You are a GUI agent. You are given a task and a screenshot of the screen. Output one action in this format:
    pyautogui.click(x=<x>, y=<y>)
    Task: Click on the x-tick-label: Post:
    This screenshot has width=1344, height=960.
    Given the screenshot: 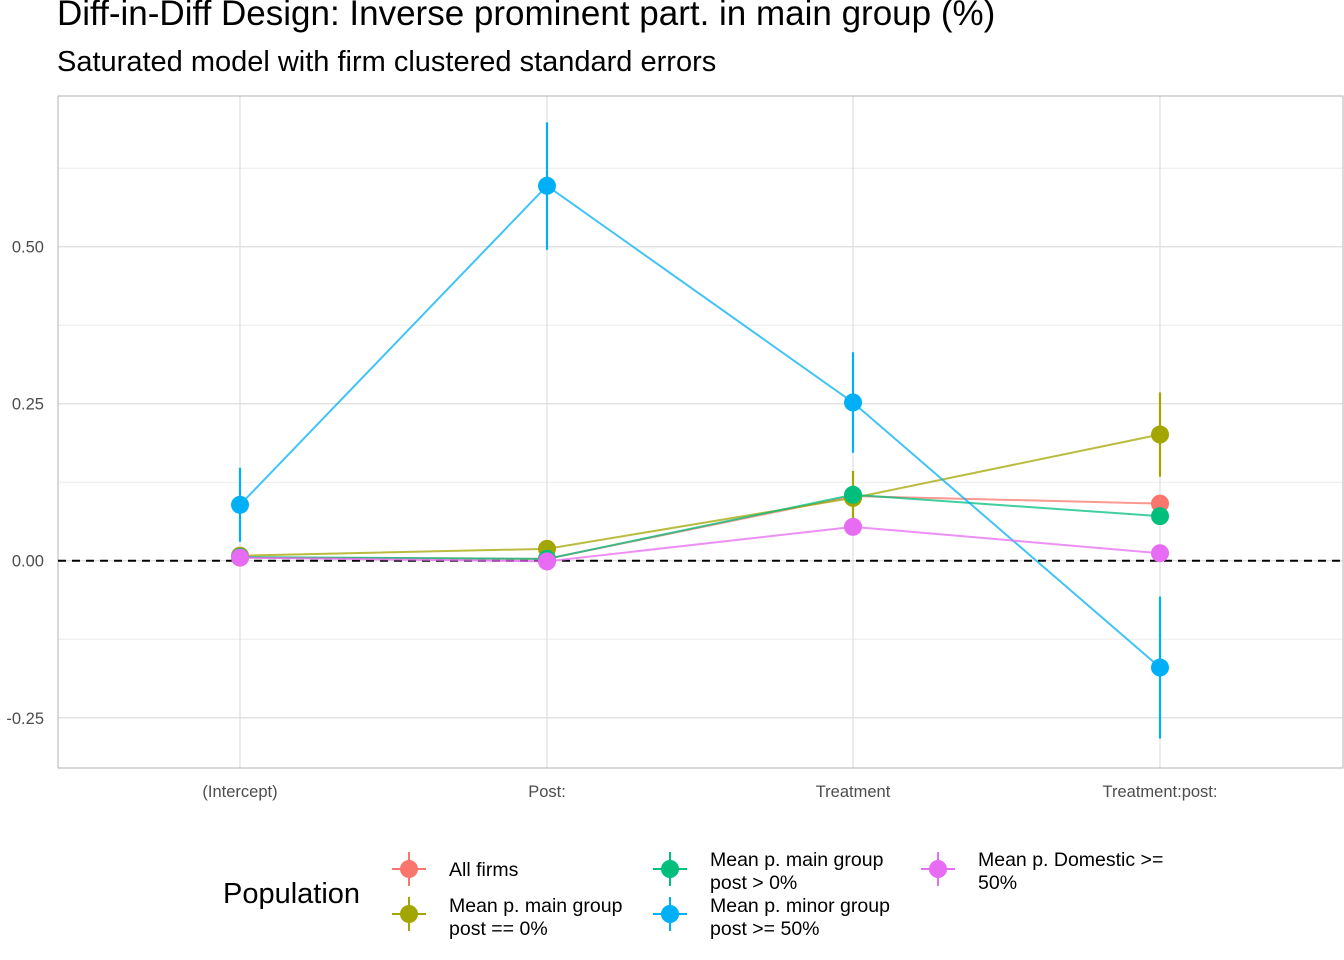 What is the action you would take?
    pyautogui.click(x=547, y=792)
    